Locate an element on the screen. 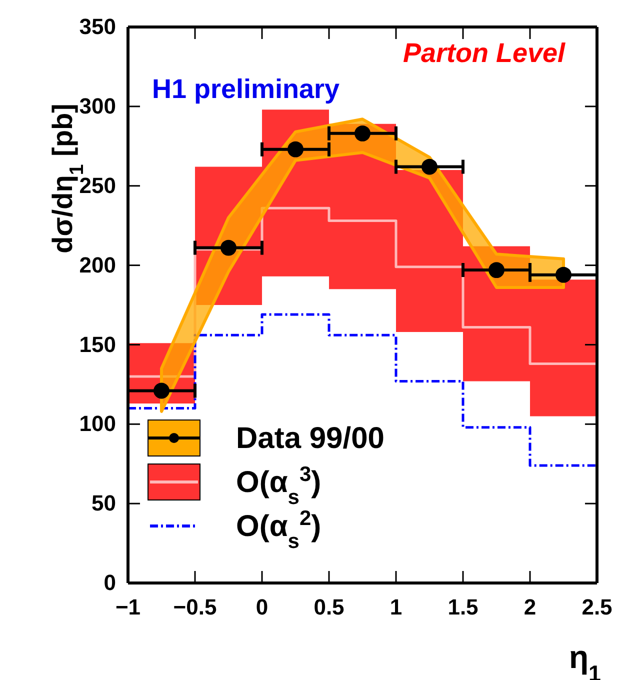 This screenshot has width=639, height=680. annotation: H1 preliminary is located at coordinates (246, 89).